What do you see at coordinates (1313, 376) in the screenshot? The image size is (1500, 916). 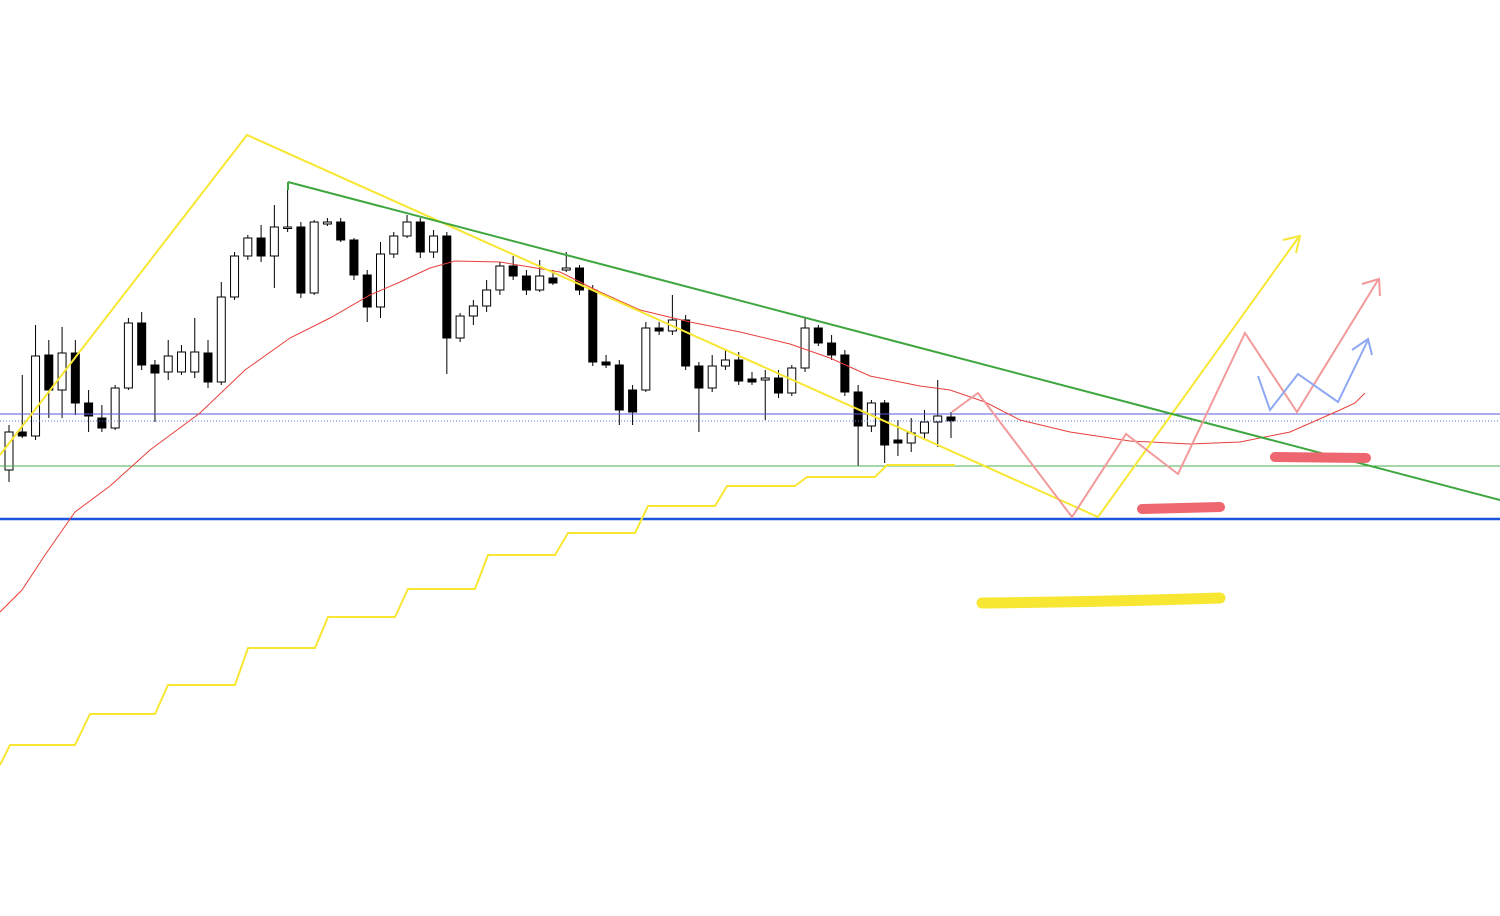 I see `scenario-path-alt` at bounding box center [1313, 376].